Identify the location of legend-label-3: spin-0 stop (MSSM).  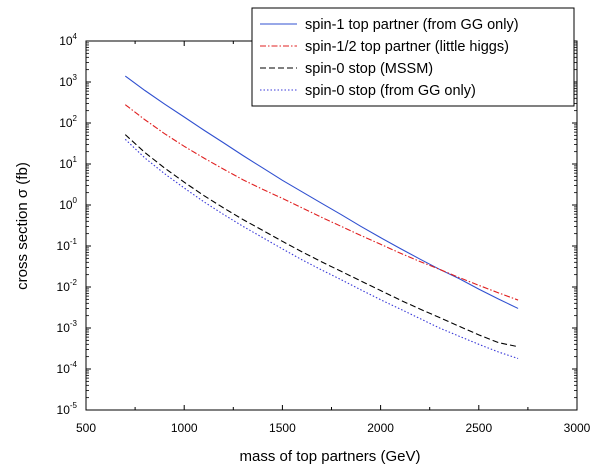
(369, 69).